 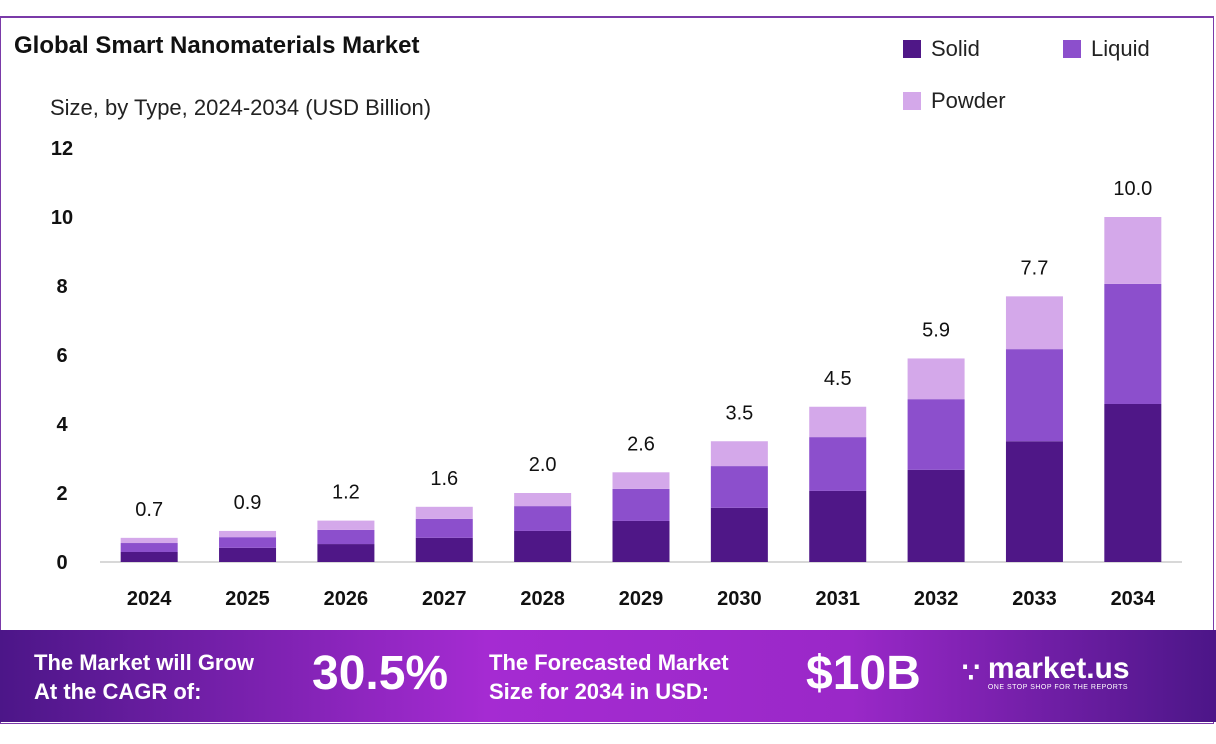 What do you see at coordinates (61, 356) in the screenshot?
I see `y-tick-label: 6` at bounding box center [61, 356].